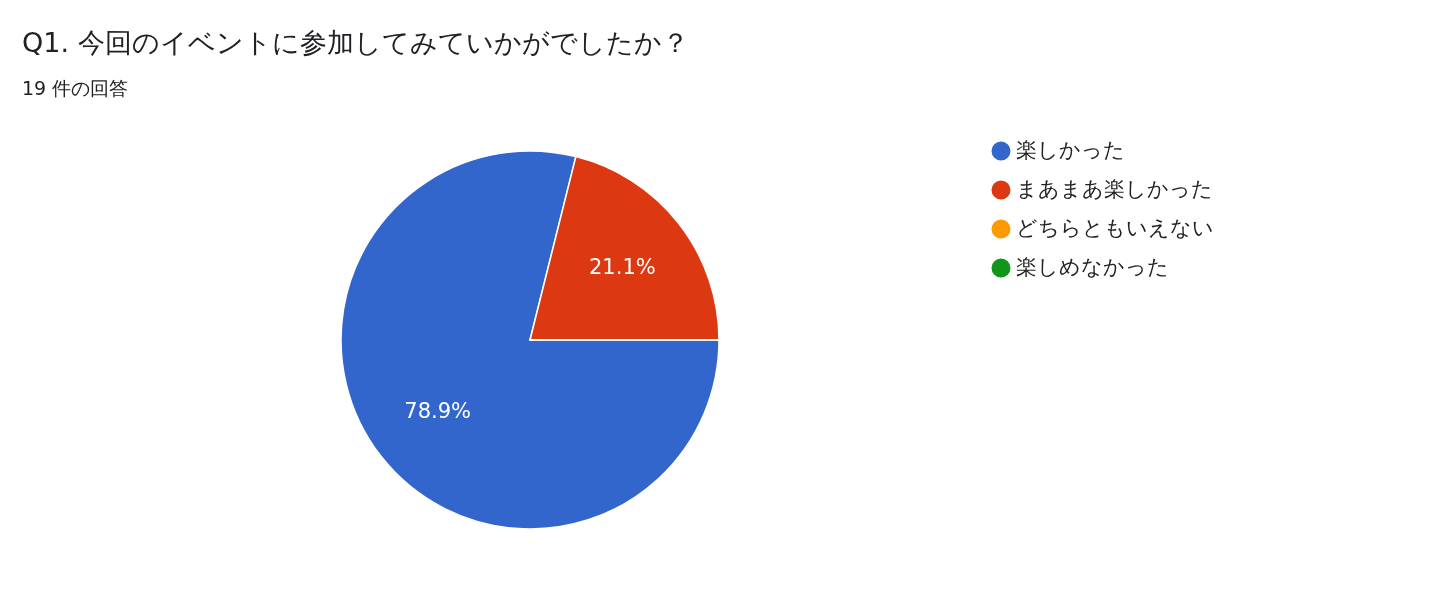 The image size is (1440, 611). Describe the element at coordinates (355, 42) in the screenshot. I see `chart-title: Q1. 今回のイベントに参加してみていかがでしたか？` at that location.